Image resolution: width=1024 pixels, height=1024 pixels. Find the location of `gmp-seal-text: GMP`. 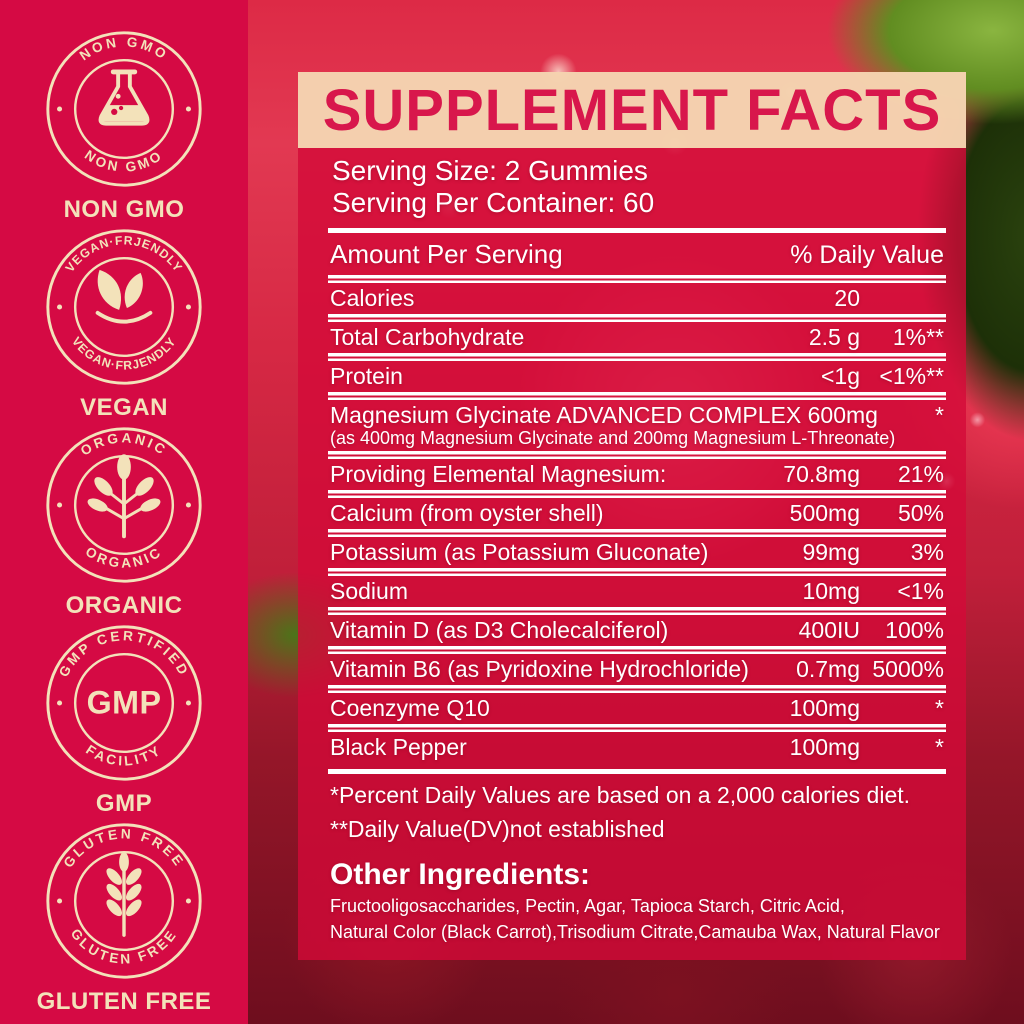

gmp-seal-text: GMP is located at coordinates (124, 703).